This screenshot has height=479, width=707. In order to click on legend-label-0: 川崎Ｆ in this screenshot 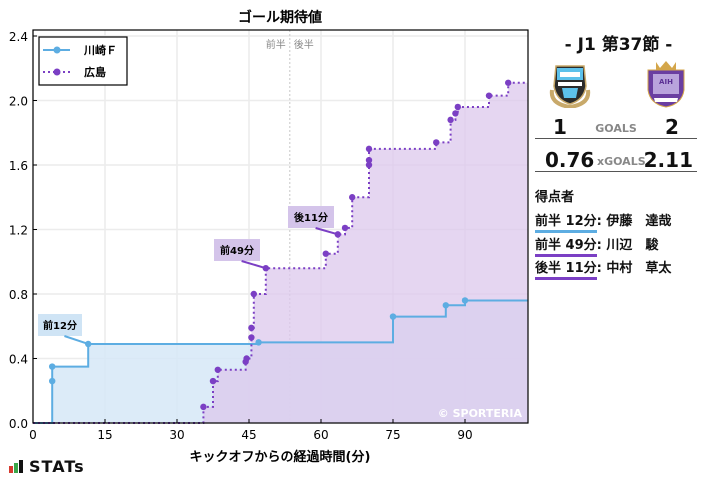, I will do `click(100, 50)`.